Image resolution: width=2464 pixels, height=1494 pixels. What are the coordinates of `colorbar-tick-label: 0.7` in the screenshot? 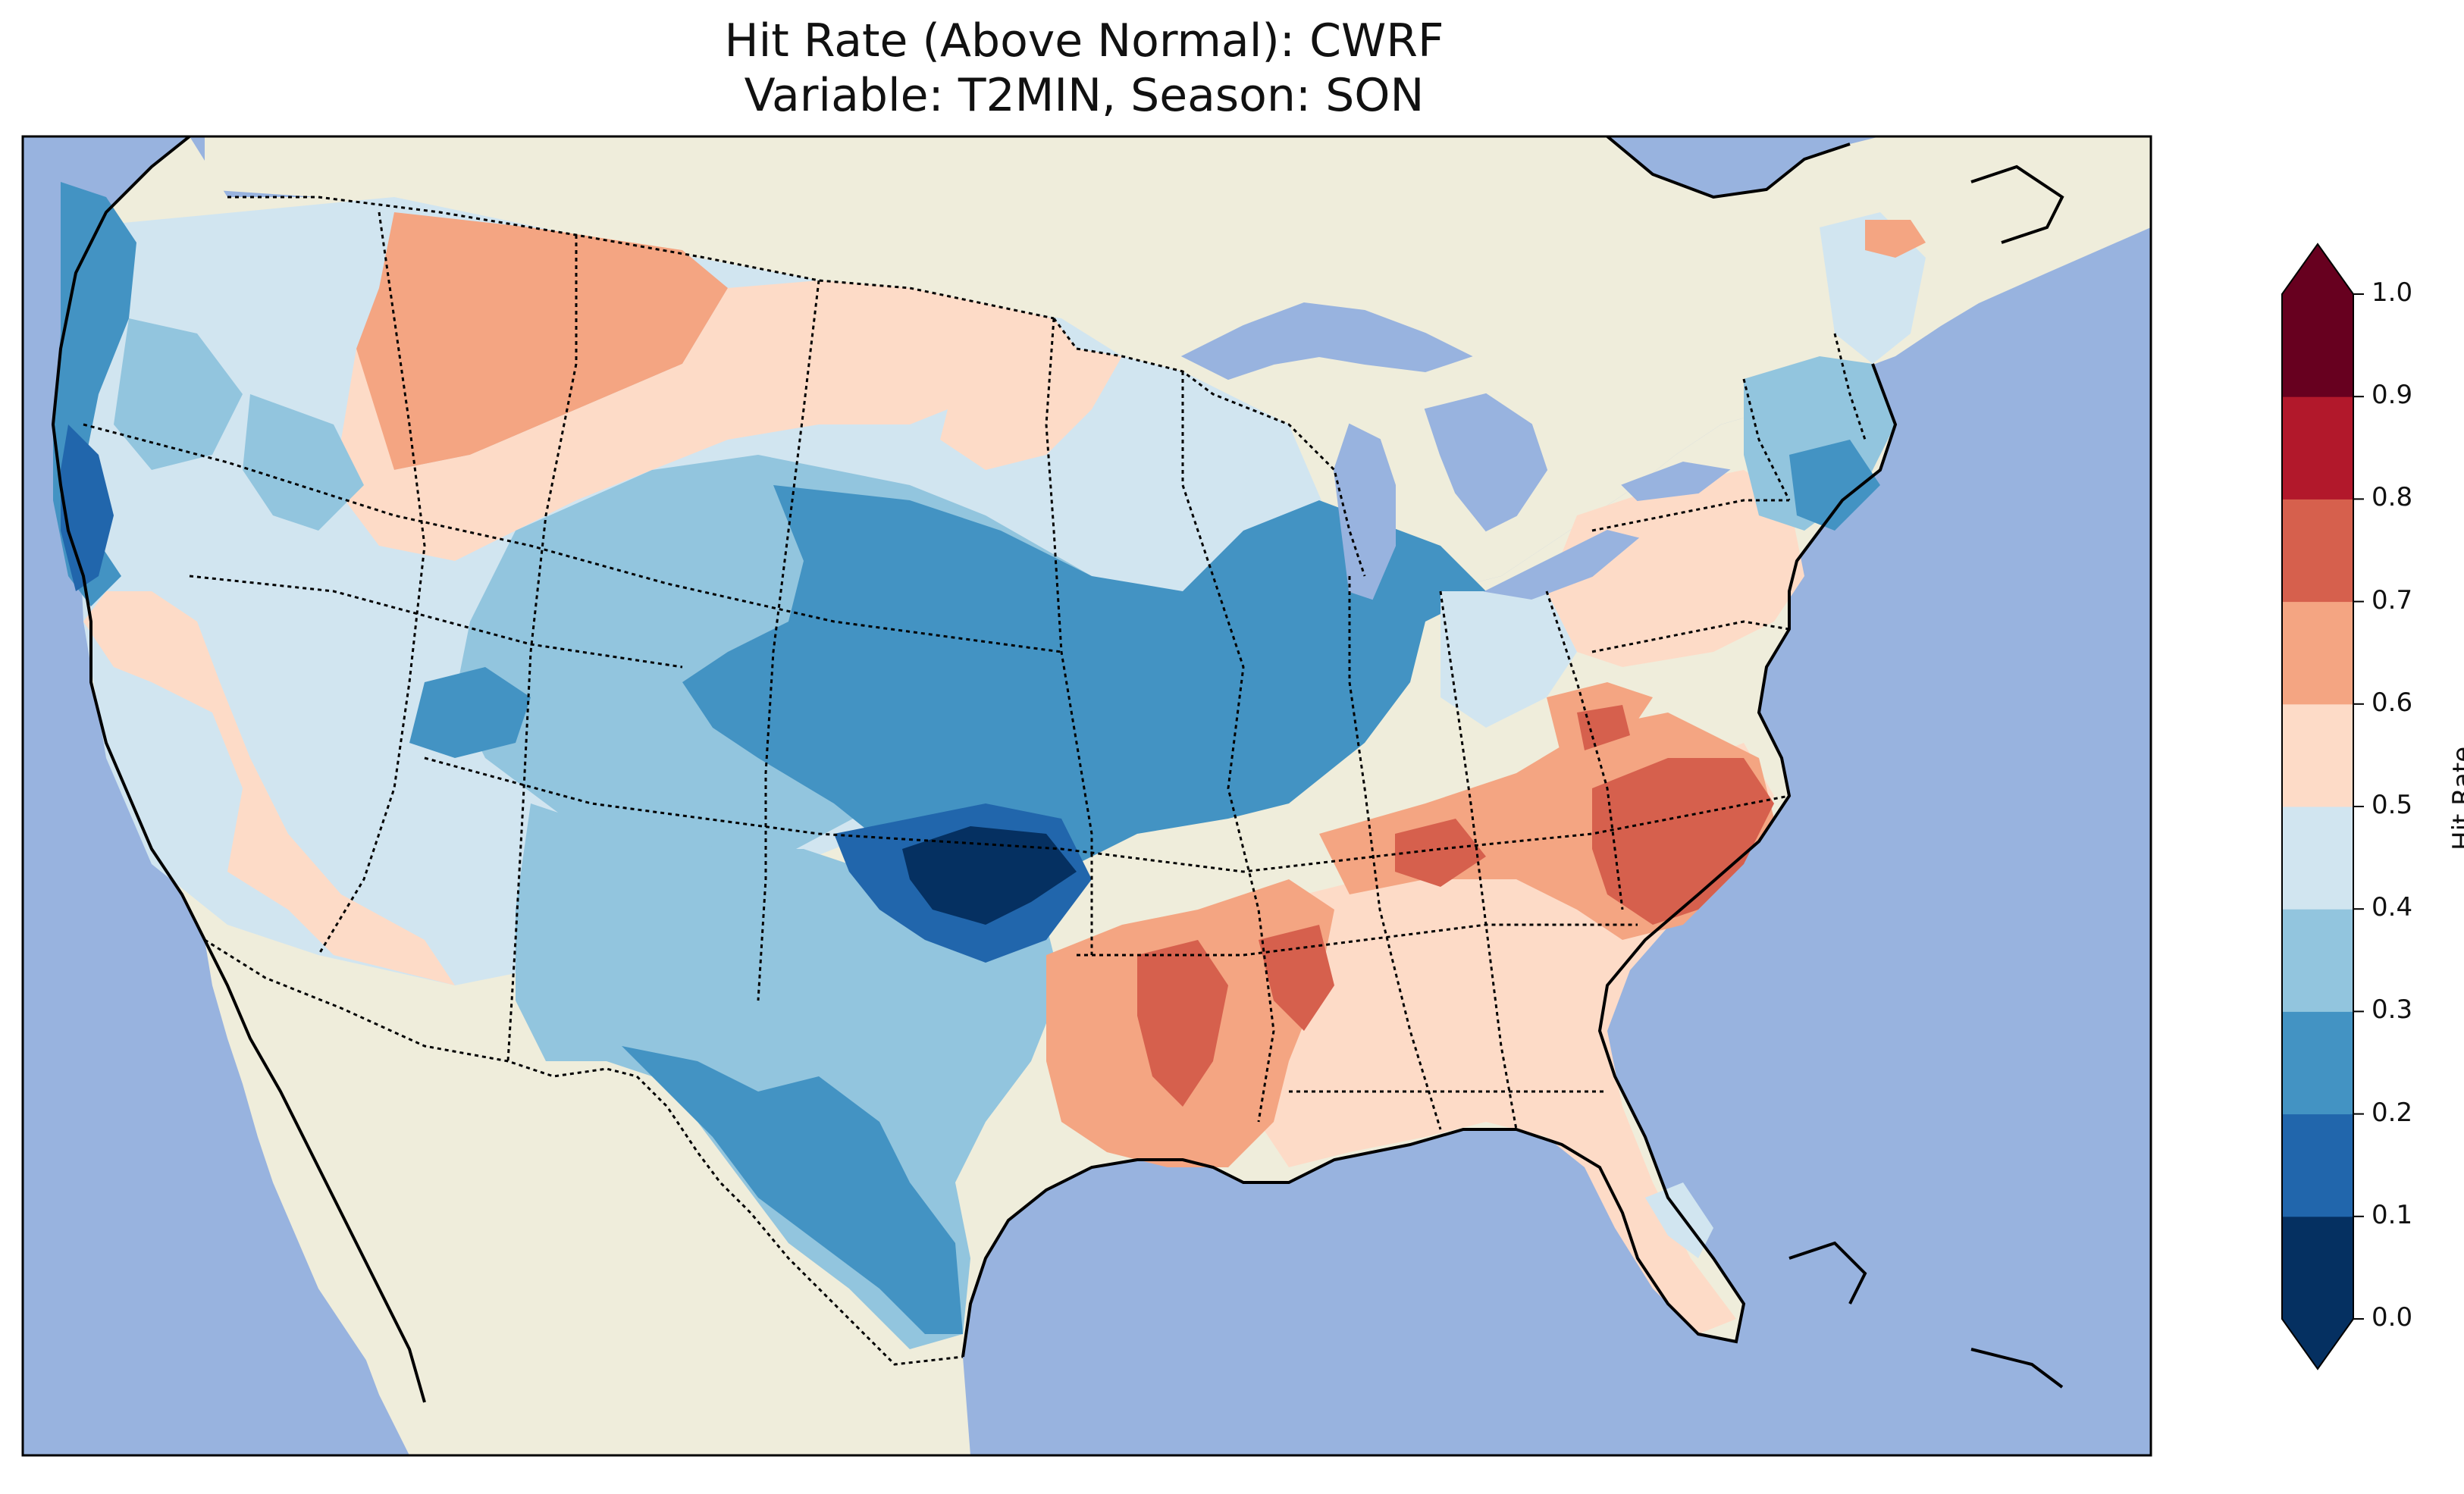 It's located at (2392, 599).